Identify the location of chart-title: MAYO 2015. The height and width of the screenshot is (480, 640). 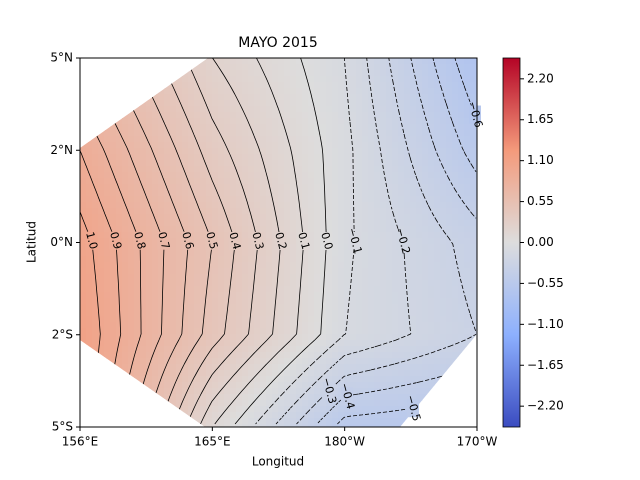
(277, 43).